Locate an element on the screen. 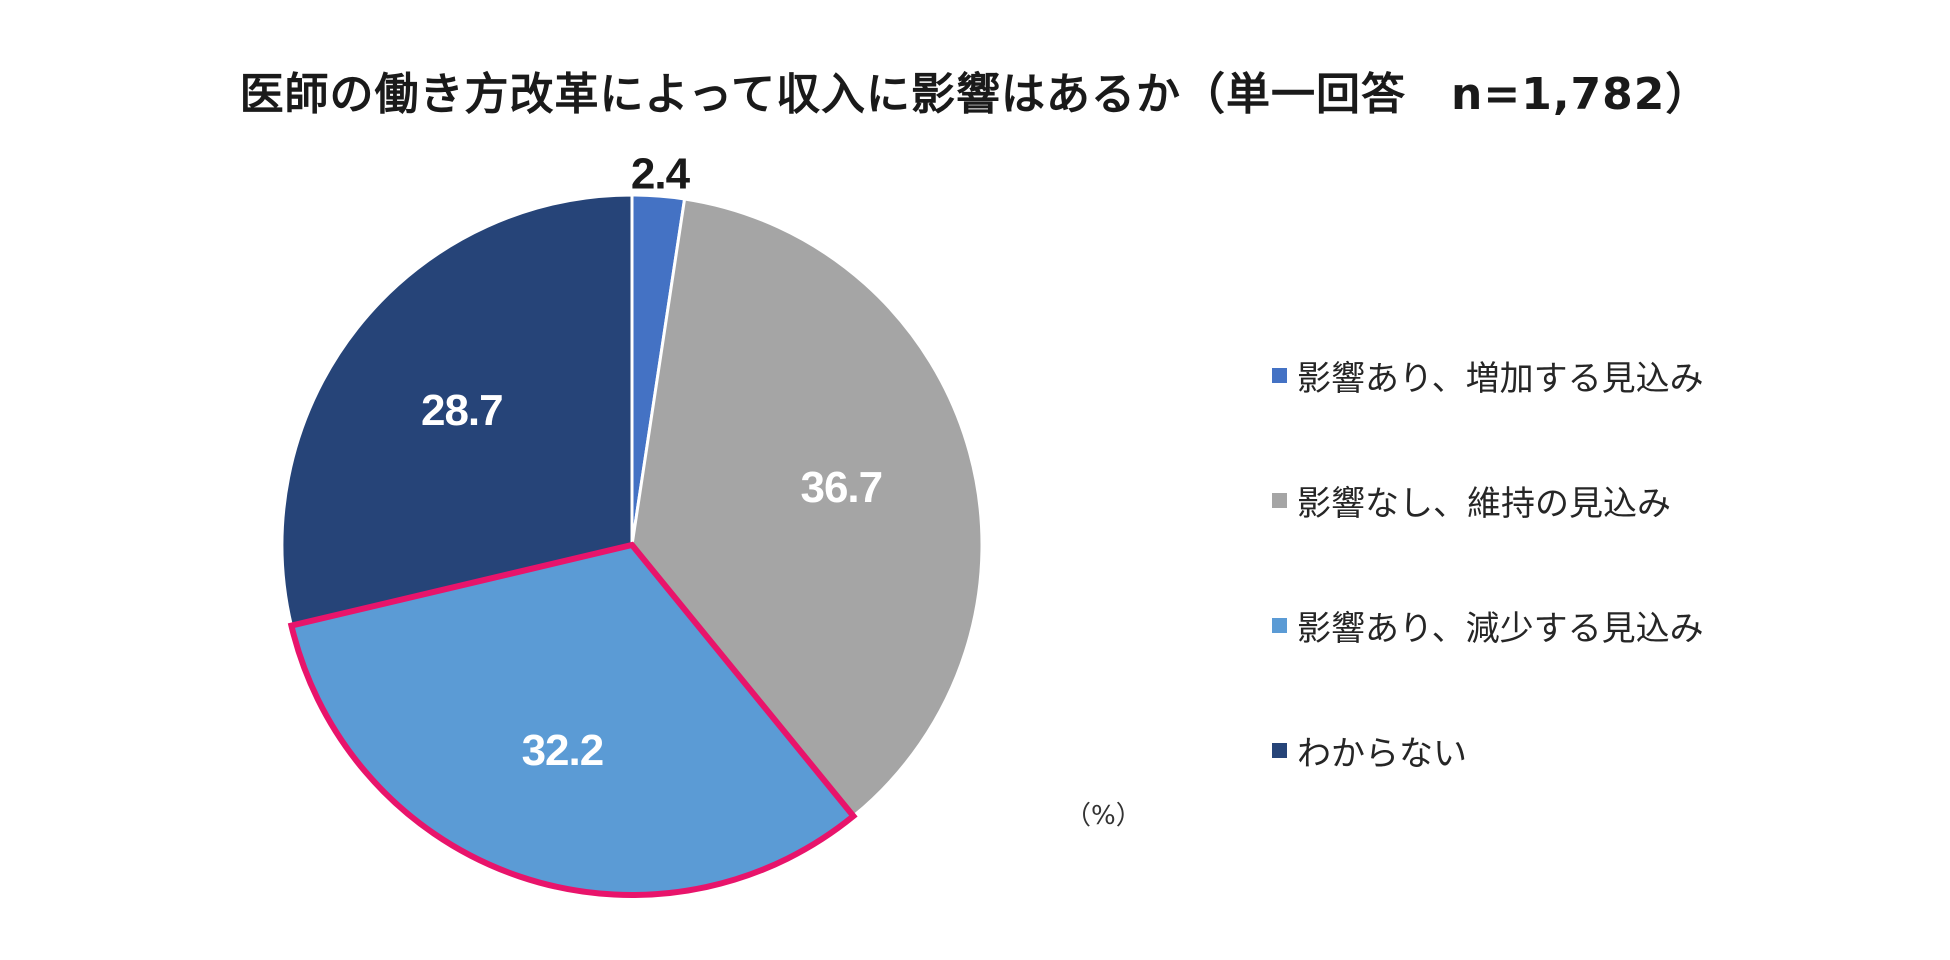  data-label-decrease: 32.2 is located at coordinates (563, 750).